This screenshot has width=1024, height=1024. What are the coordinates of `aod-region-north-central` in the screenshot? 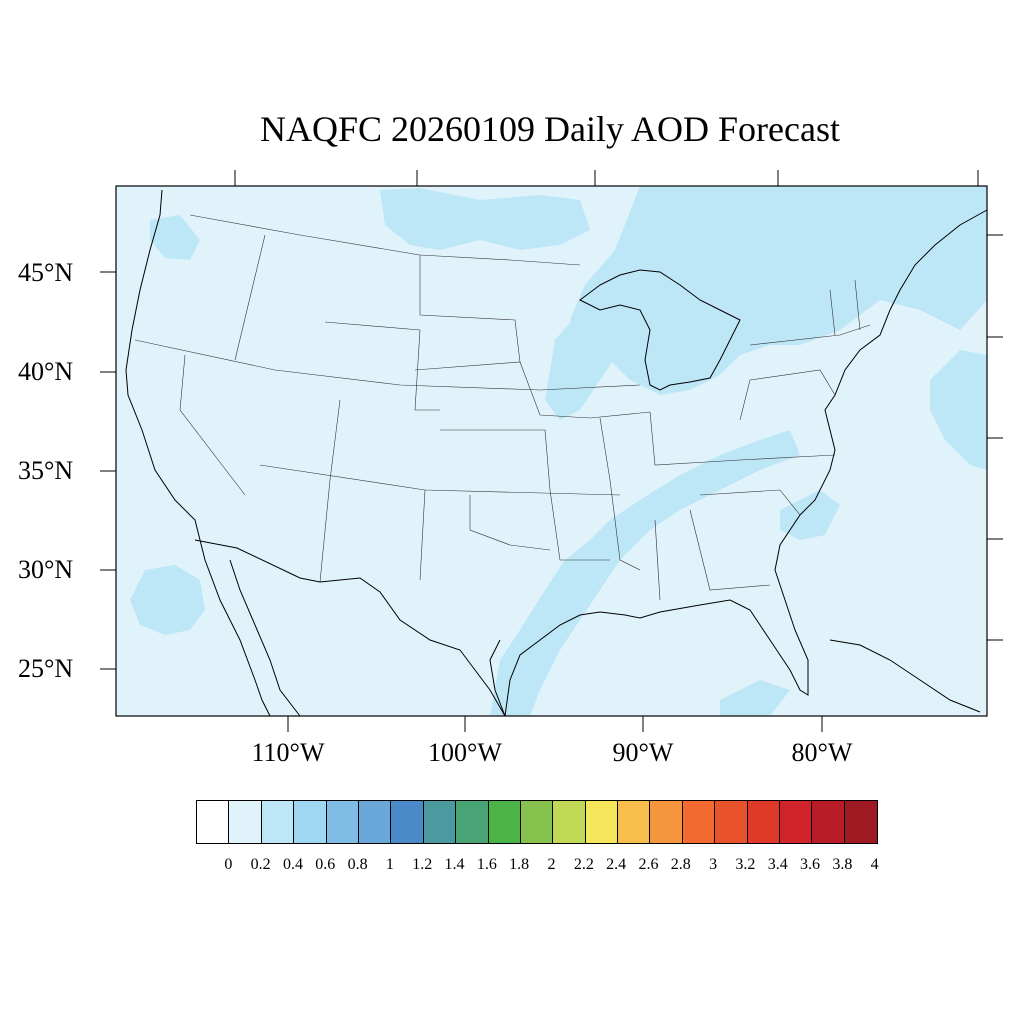 It's located at (485, 219).